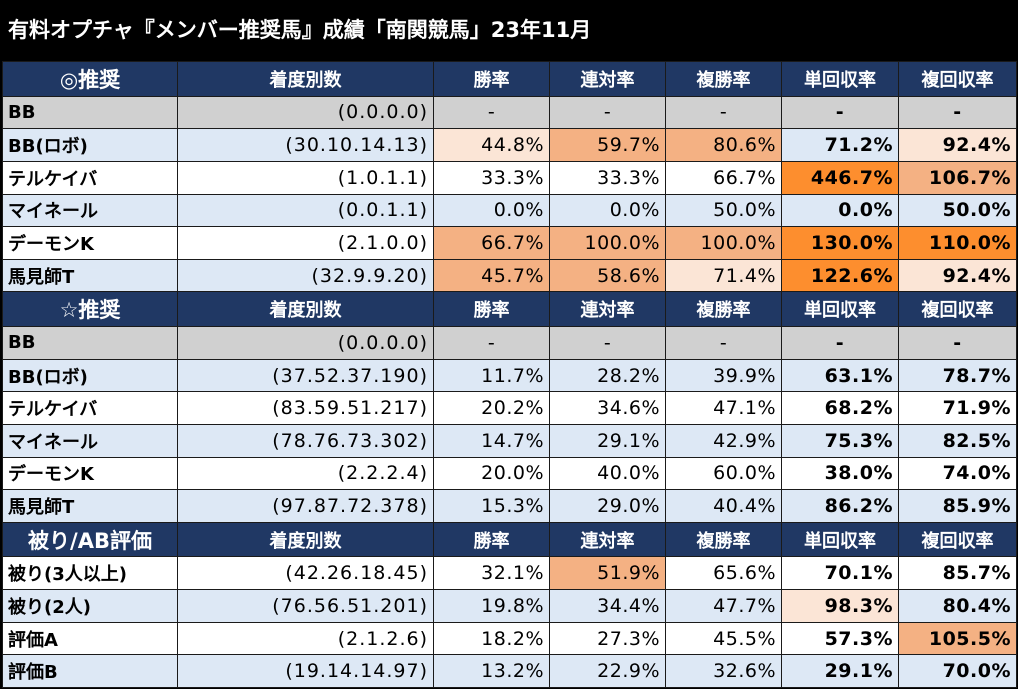 This screenshot has width=1018, height=689. I want to click on row-value: 20.2%, so click(491, 408).